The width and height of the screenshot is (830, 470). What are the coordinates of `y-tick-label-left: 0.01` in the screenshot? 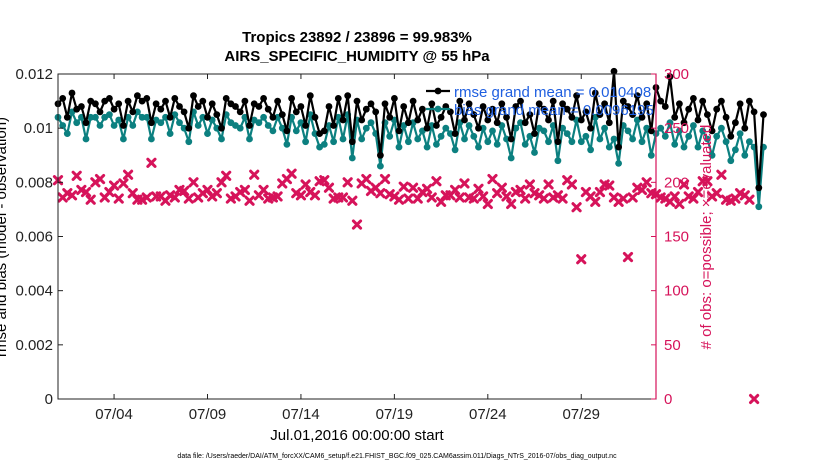 It's located at (38, 128).